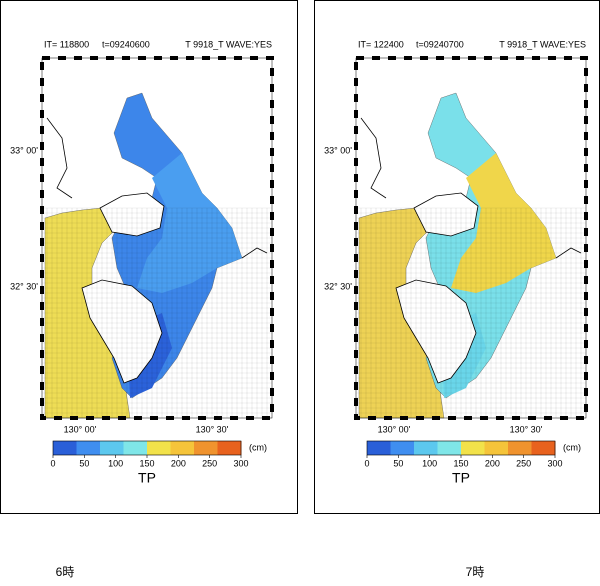 This screenshot has width=600, height=586. What do you see at coordinates (126, 44) in the screenshot?
I see `header-time: t=09240600` at bounding box center [126, 44].